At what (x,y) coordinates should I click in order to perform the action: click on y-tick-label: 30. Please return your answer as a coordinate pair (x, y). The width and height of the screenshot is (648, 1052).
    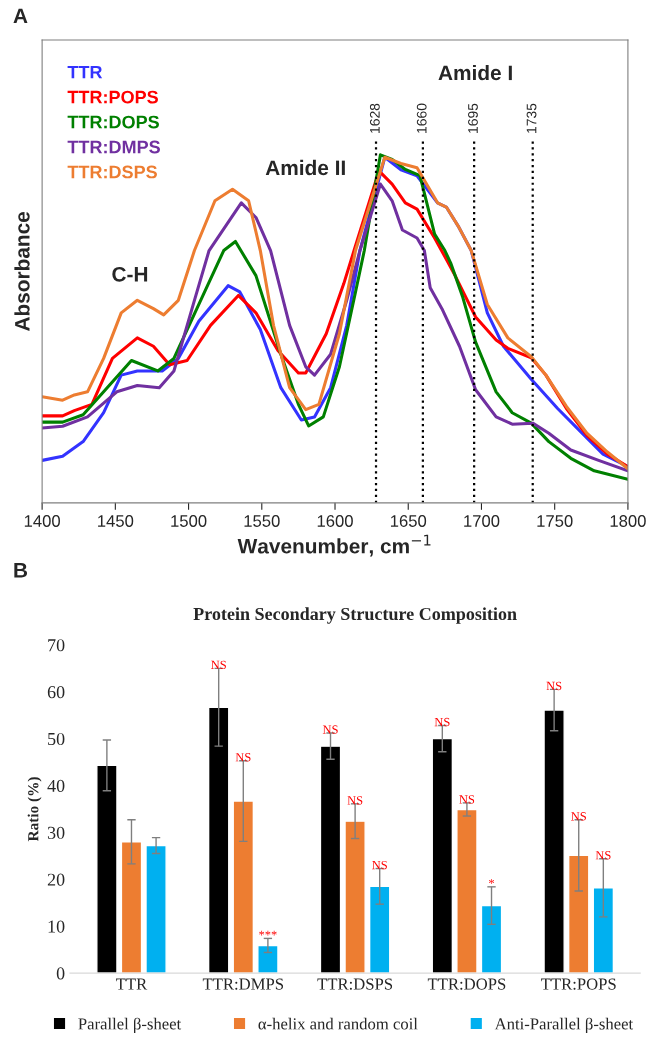
    Looking at the image, I should click on (56, 832).